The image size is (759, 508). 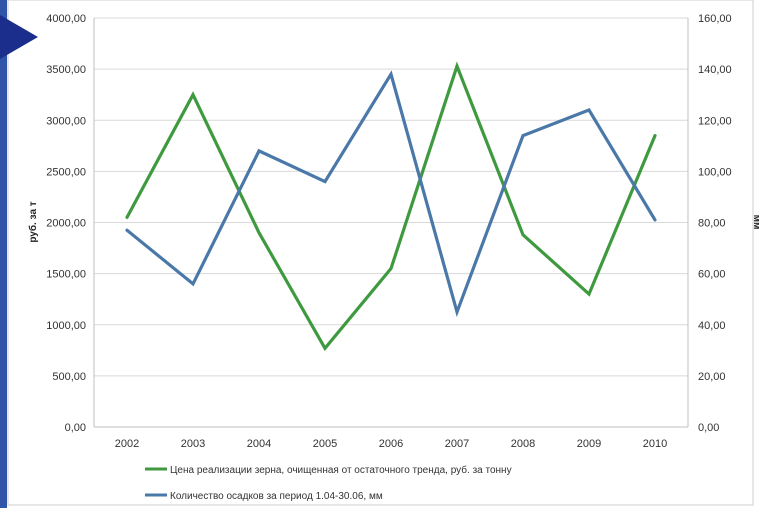 I want to click on x-tick-label: 2002, so click(x=127, y=444).